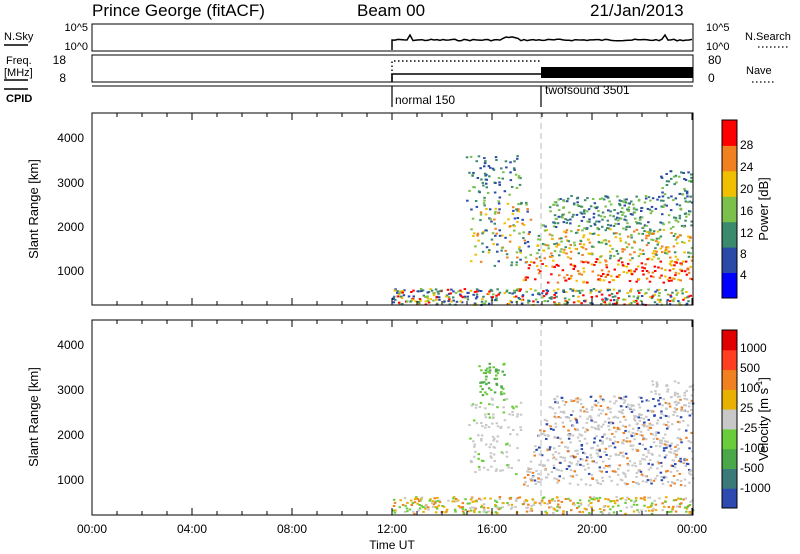 This screenshot has height=554, width=800. Describe the element at coordinates (711, 78) in the screenshot. I see `freq-right-tick-bottom: 0` at that location.